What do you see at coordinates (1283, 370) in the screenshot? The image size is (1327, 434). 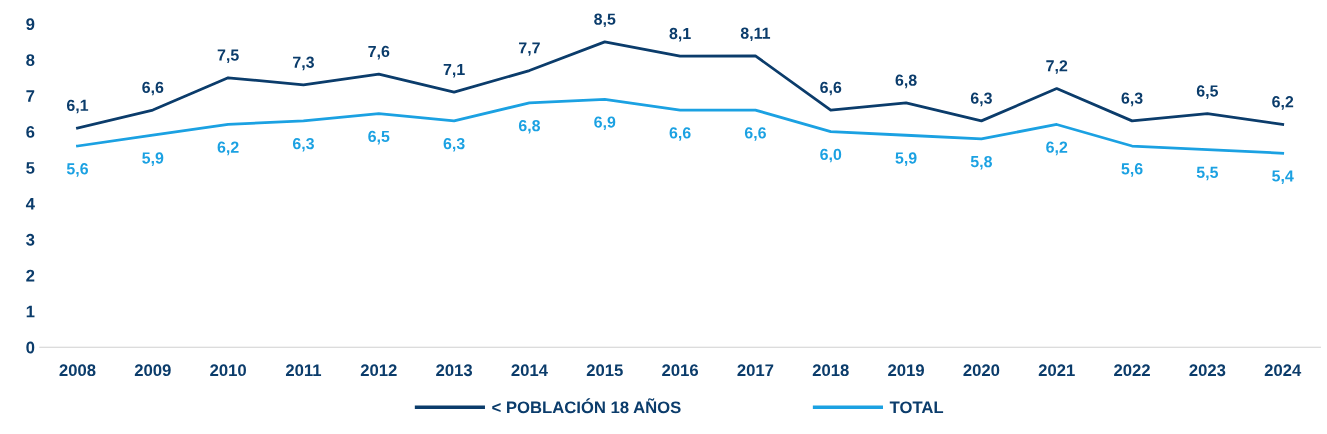 I see `x-tick-label: 2024` at bounding box center [1283, 370].